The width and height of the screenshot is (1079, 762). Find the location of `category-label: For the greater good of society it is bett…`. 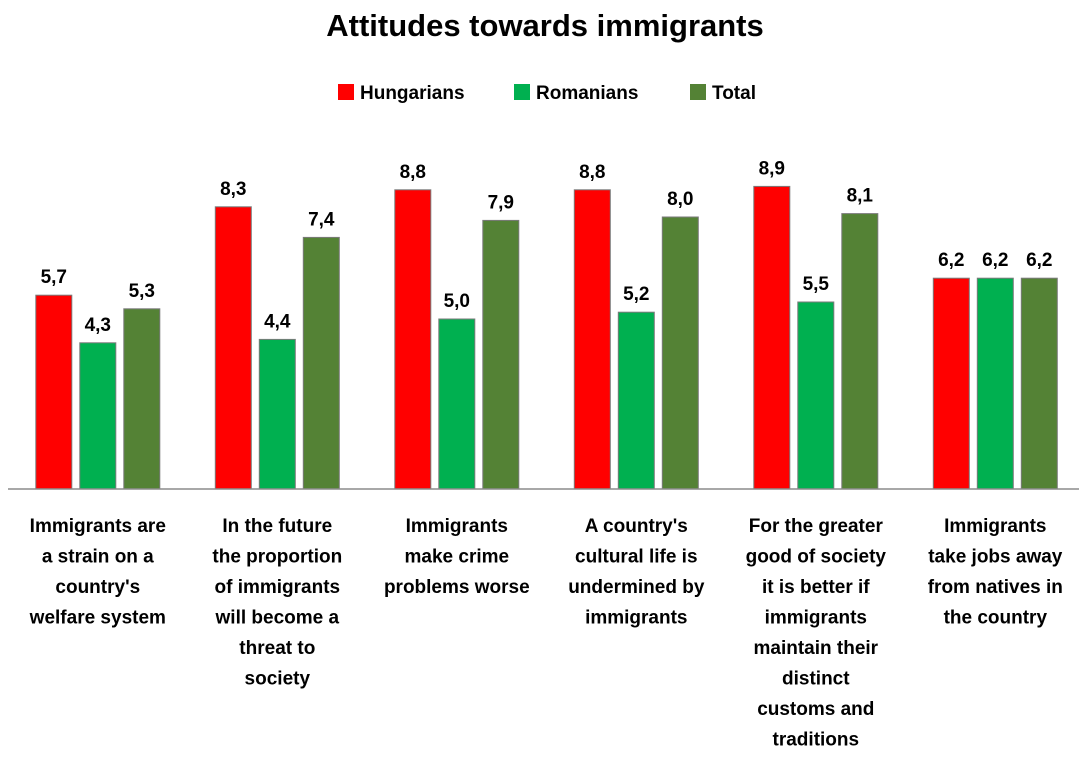

category-label: For the greater good of society it is bett… is located at coordinates (816, 633).